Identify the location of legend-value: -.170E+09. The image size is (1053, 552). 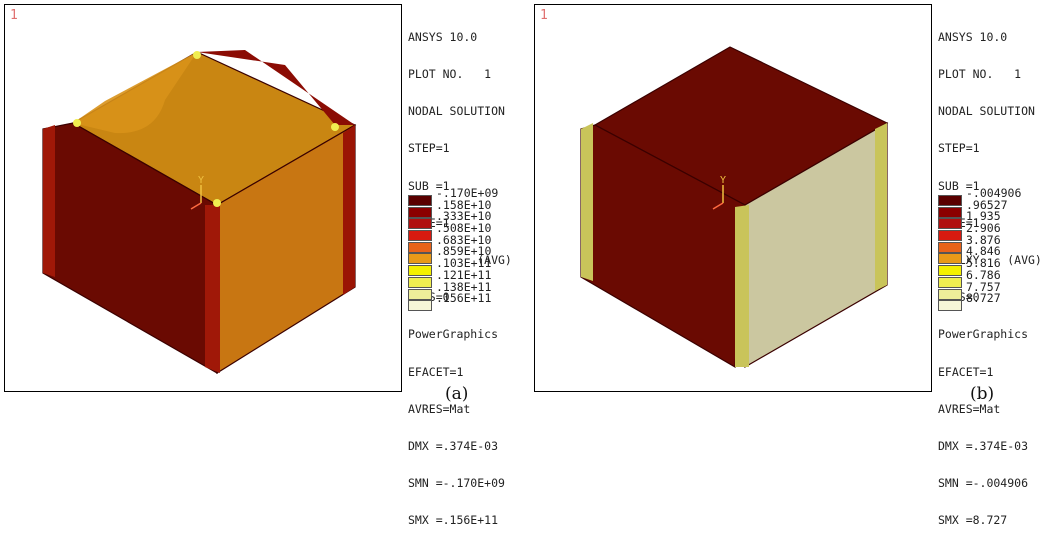
(467, 193).